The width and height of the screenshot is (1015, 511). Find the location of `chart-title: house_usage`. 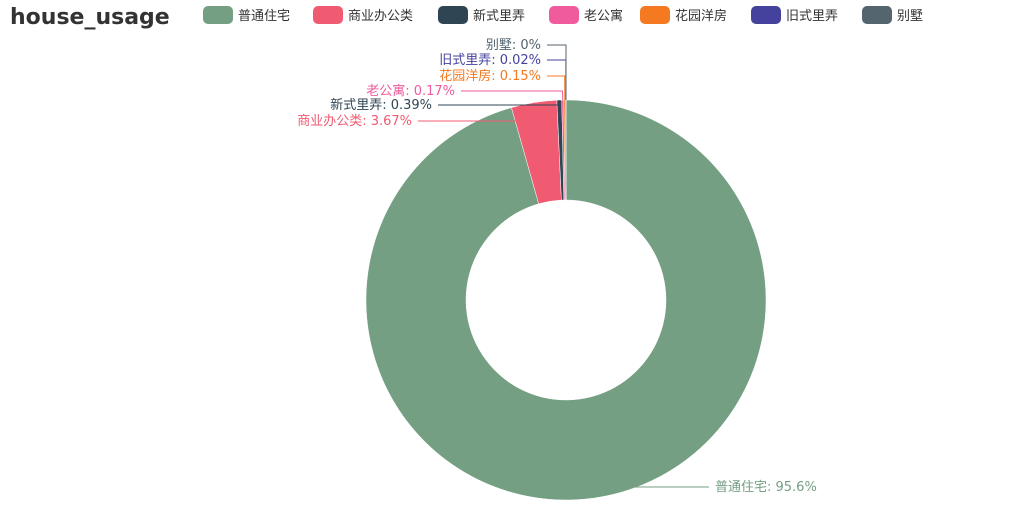

chart-title: house_usage is located at coordinates (90, 17).